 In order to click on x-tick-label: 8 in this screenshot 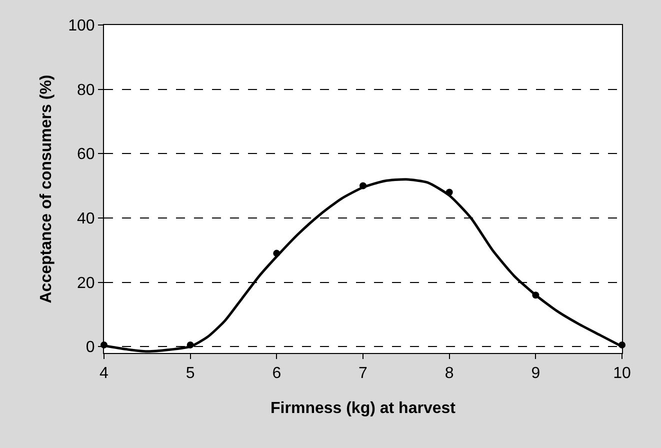, I will do `click(449, 373)`.